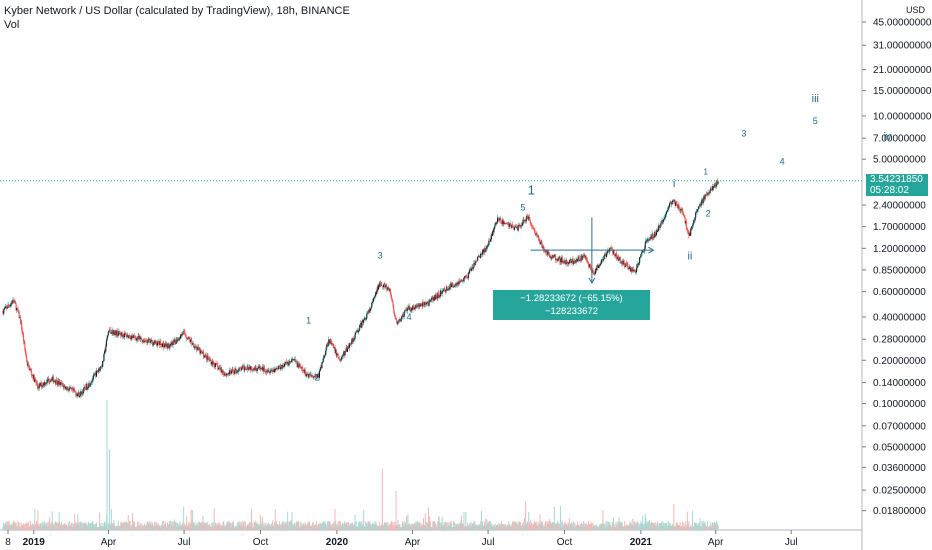  What do you see at coordinates (899, 511) in the screenshot?
I see `price-tick-label: 0.01800000` at bounding box center [899, 511].